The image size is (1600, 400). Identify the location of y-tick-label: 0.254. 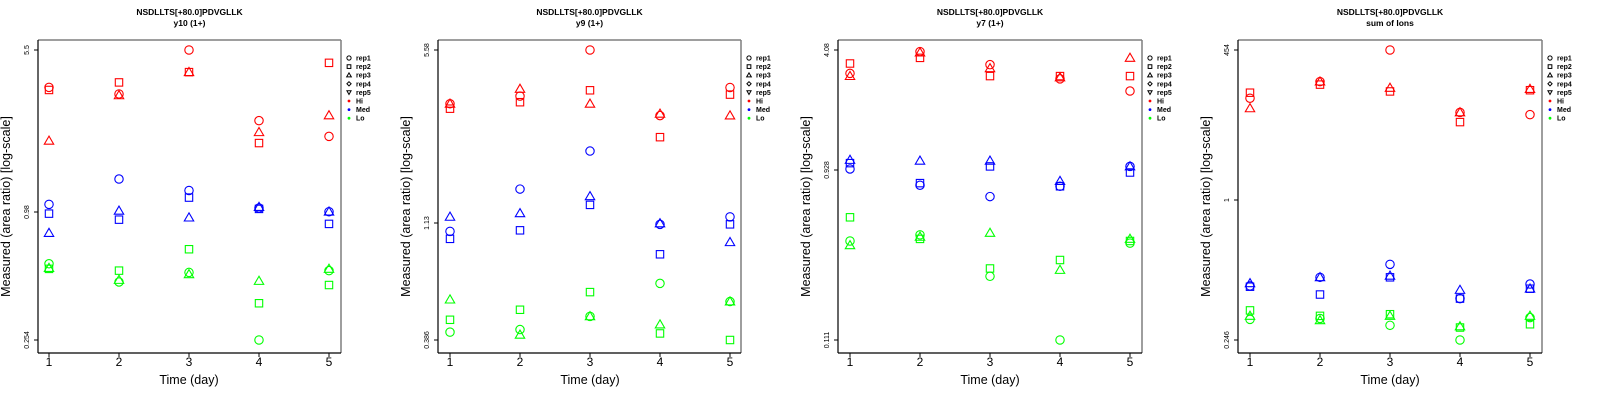
(27, 340).